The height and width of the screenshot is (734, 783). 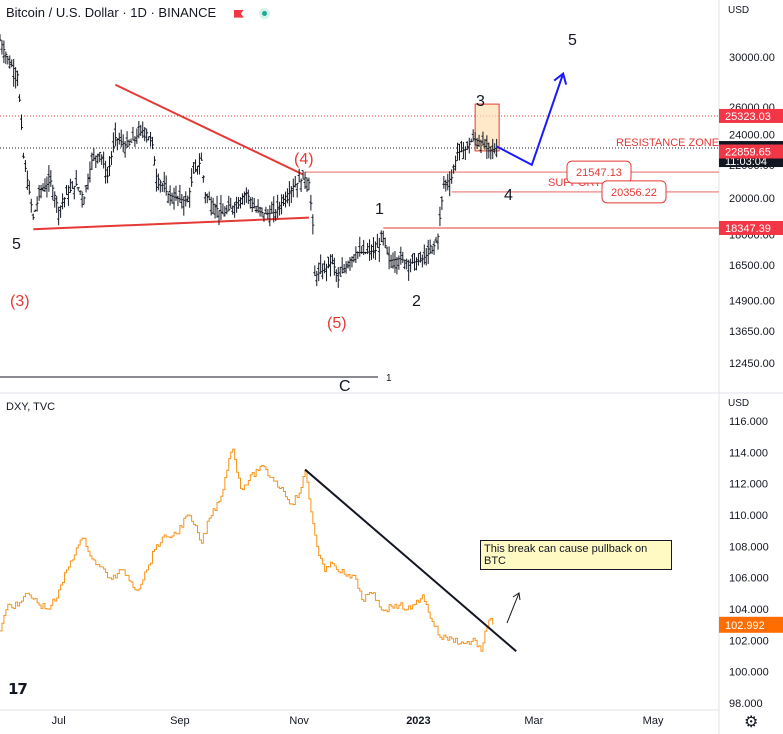 What do you see at coordinates (739, 403) in the screenshot?
I see `price-axis-currency-bottom: USD` at bounding box center [739, 403].